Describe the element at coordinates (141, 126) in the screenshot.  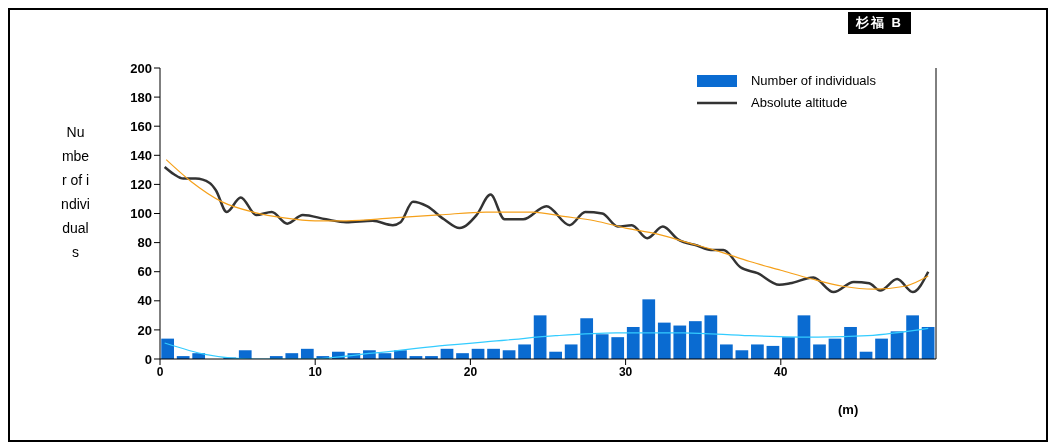
I see `y-tick-label: 160` at that location.